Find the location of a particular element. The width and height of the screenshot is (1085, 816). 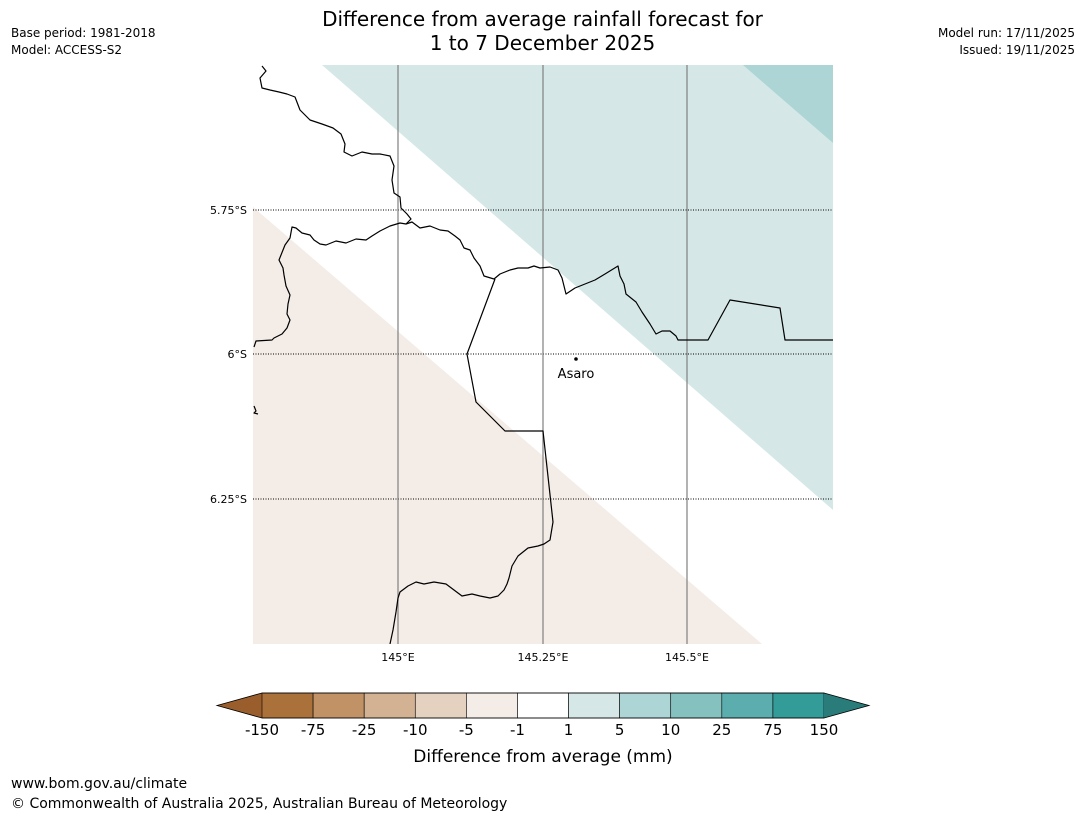

title-line-2: 1 to 7 December 2025 is located at coordinates (542, 43).